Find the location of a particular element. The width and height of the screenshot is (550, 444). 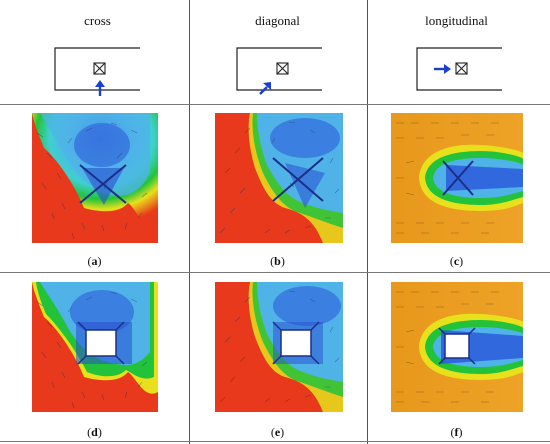

column-header-diagonal: diagonal is located at coordinates (277, 20).